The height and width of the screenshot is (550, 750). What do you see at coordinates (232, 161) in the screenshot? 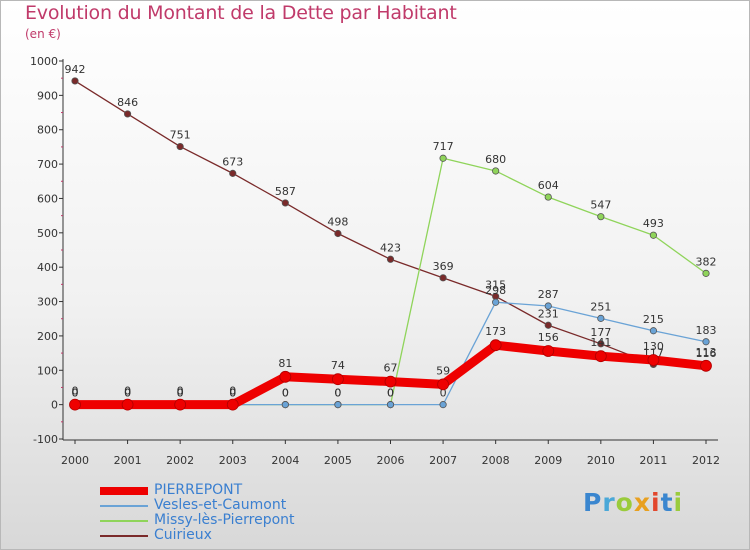
I see `data-label: 673` at bounding box center [232, 161].